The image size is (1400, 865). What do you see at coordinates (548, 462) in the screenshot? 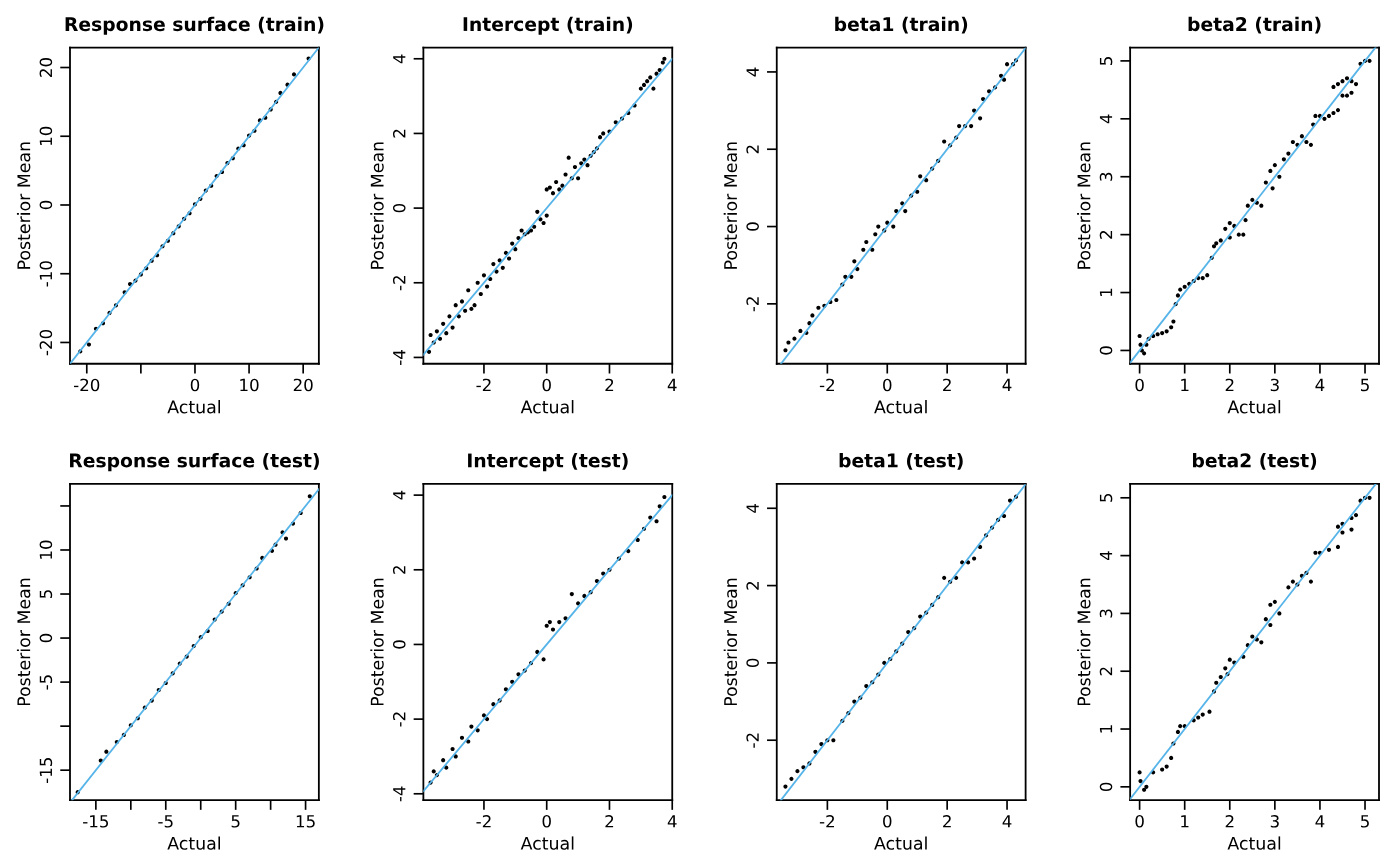
I see `chart-title: Intercept (test)` at bounding box center [548, 462].